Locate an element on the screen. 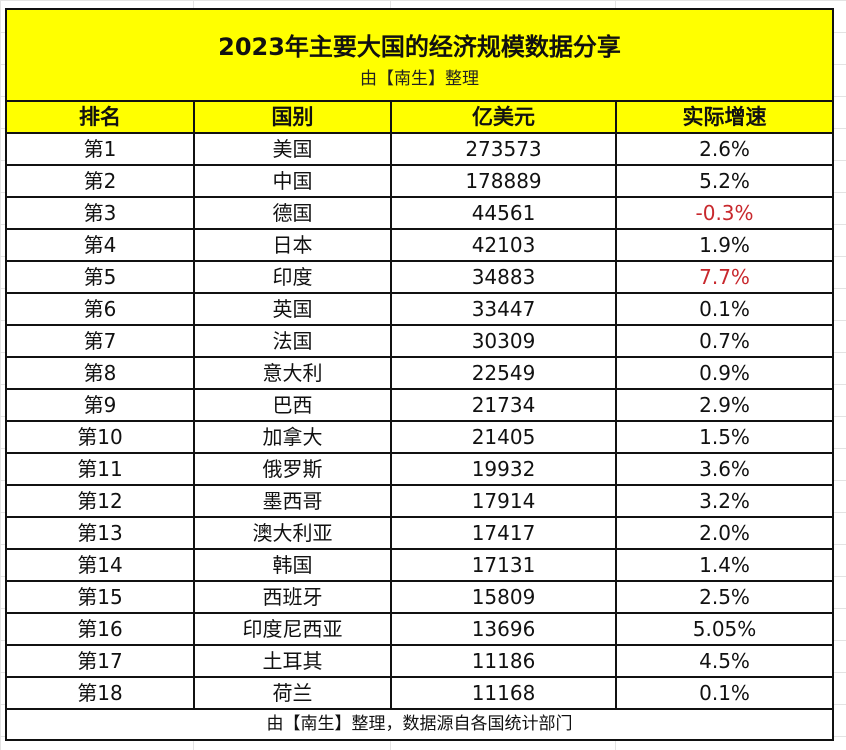 This screenshot has width=846, height=750. growth-cell: 4.5% is located at coordinates (724, 661).